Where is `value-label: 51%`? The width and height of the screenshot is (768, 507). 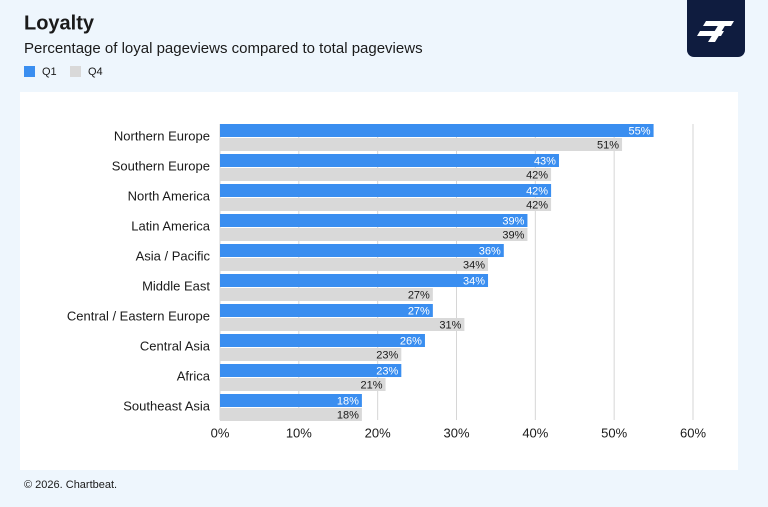
value-label: 51% is located at coordinates (608, 145).